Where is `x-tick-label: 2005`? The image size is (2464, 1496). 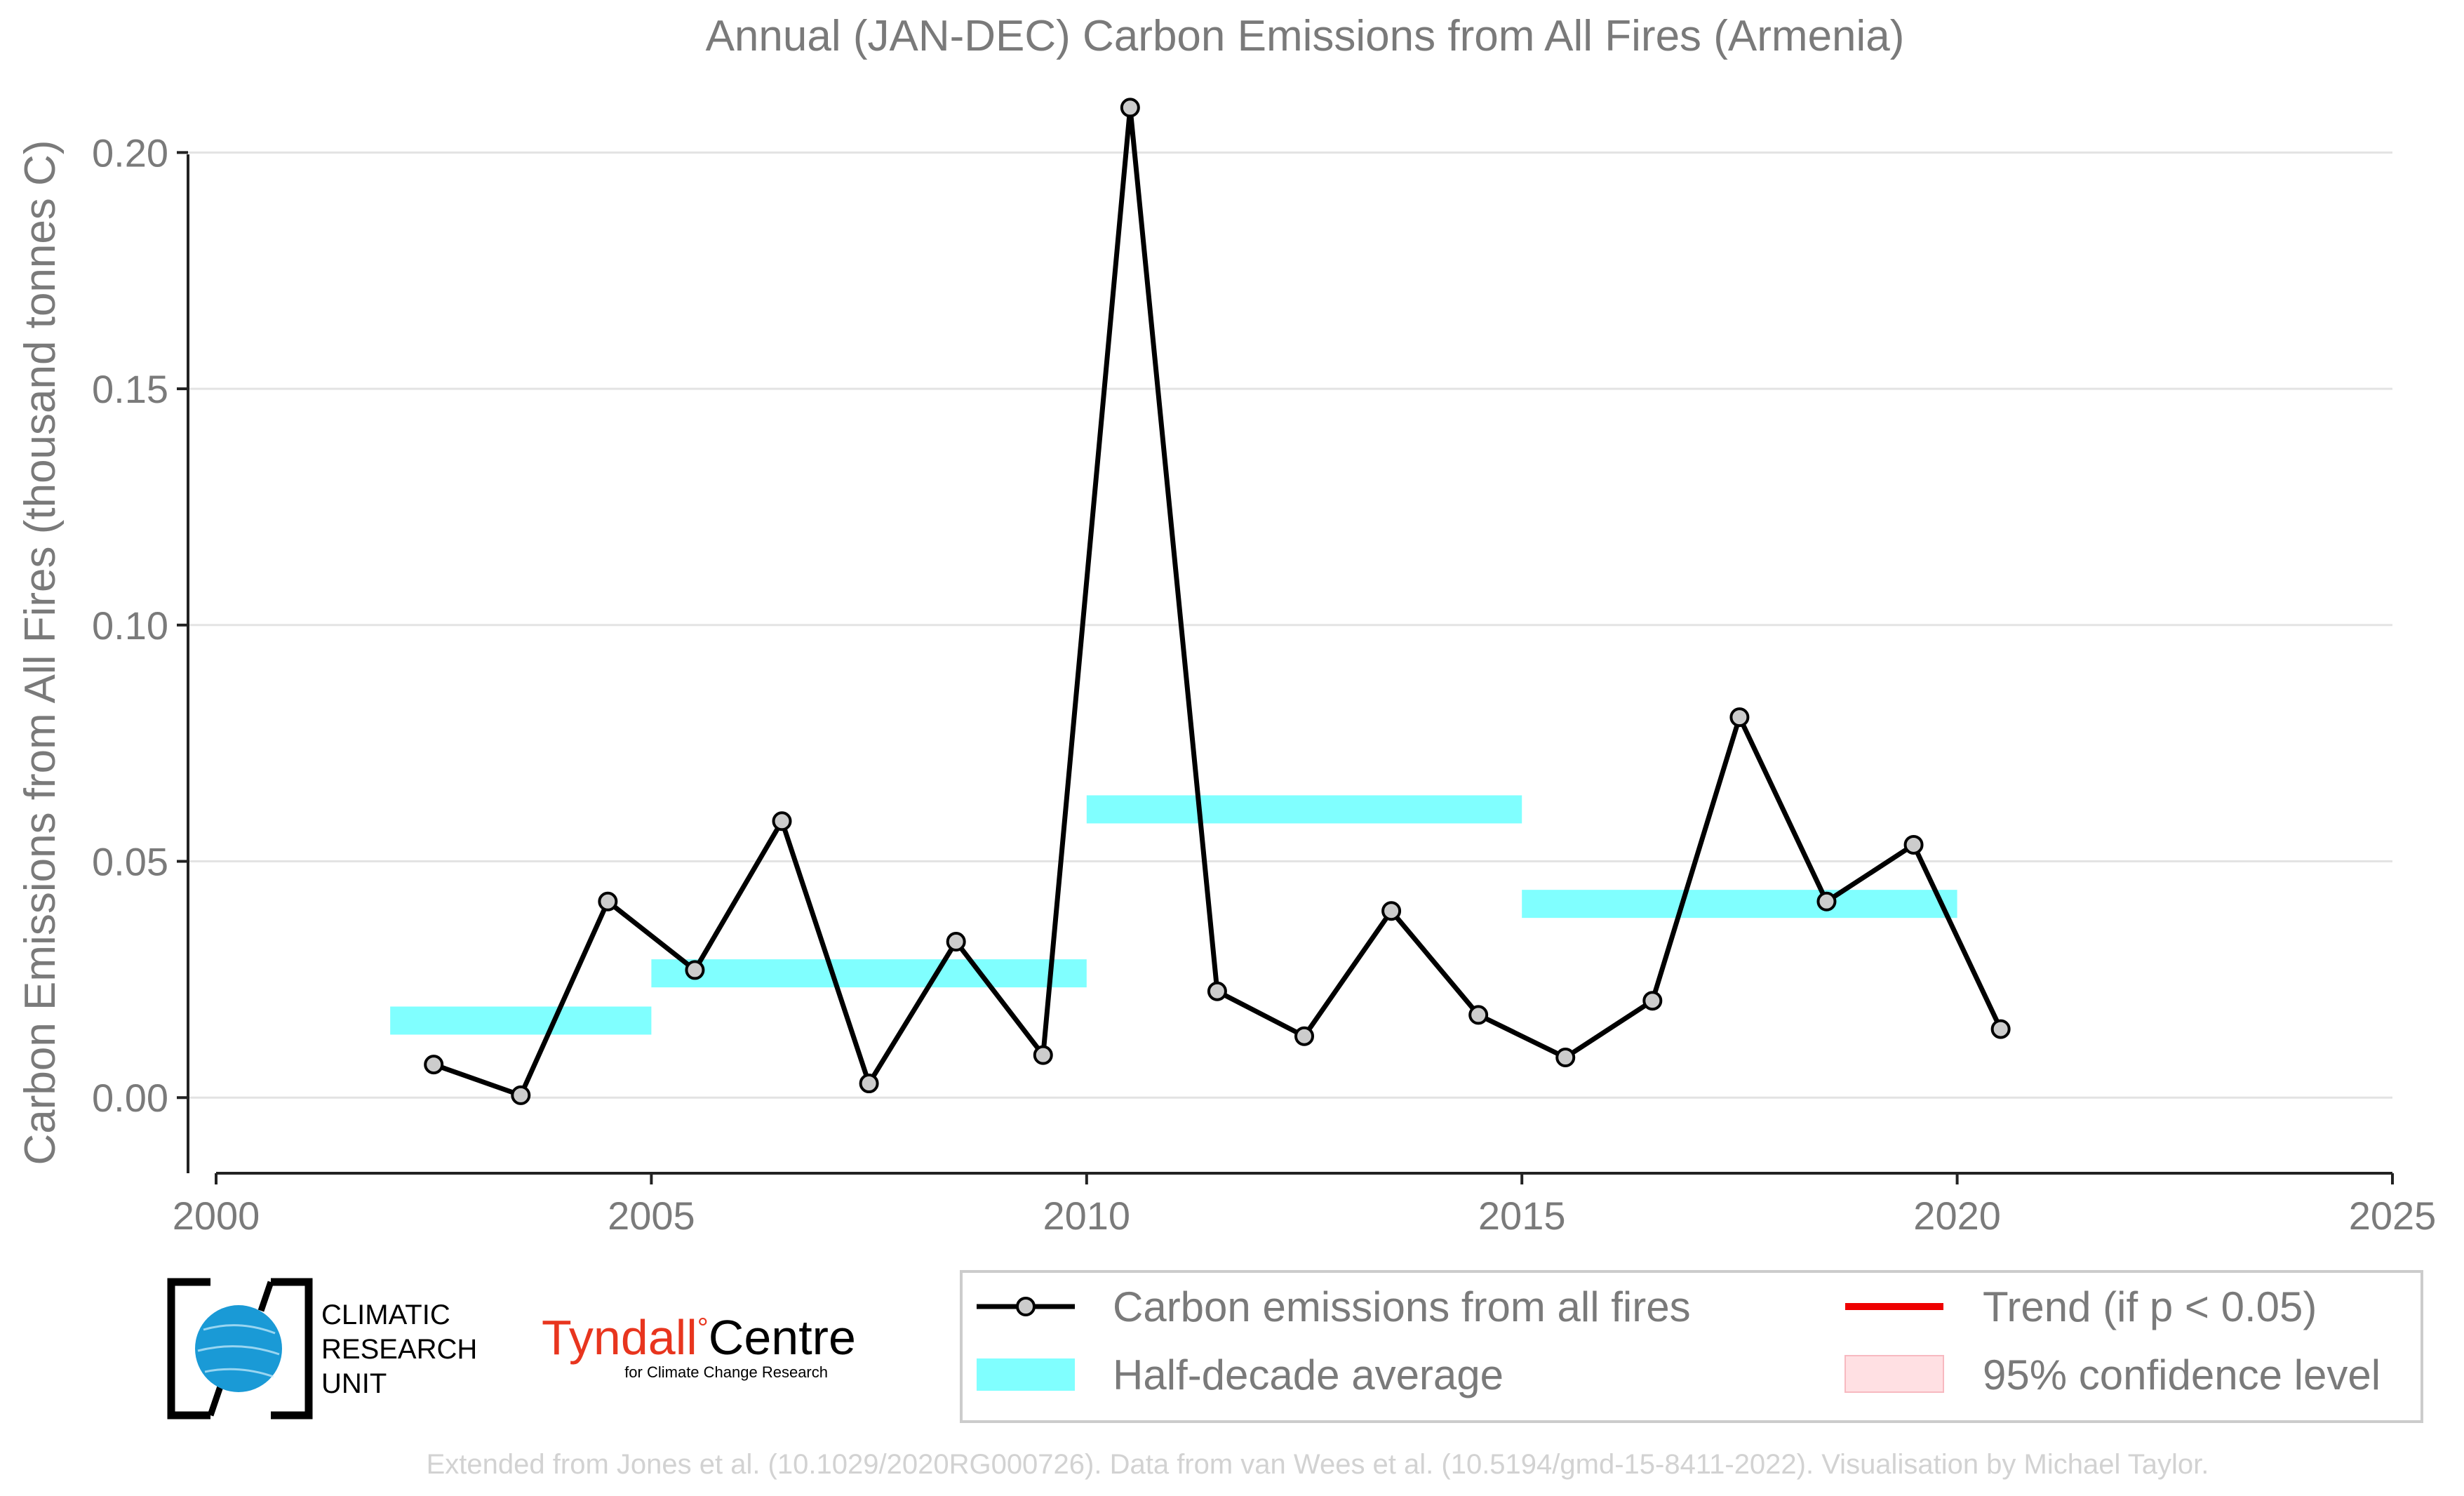
x-tick-label: 2005 is located at coordinates (651, 1216).